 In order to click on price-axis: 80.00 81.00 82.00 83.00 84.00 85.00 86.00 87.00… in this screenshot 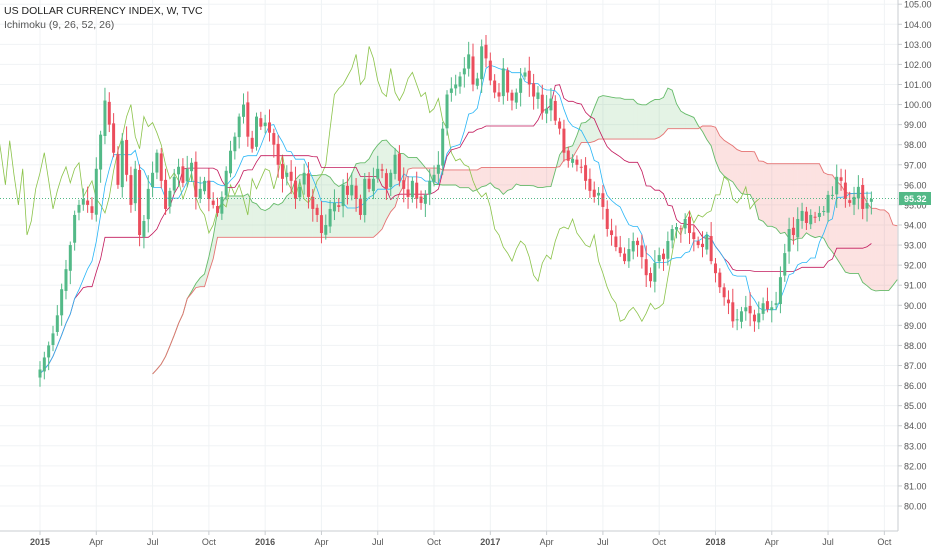, I will do `click(914, 275)`.